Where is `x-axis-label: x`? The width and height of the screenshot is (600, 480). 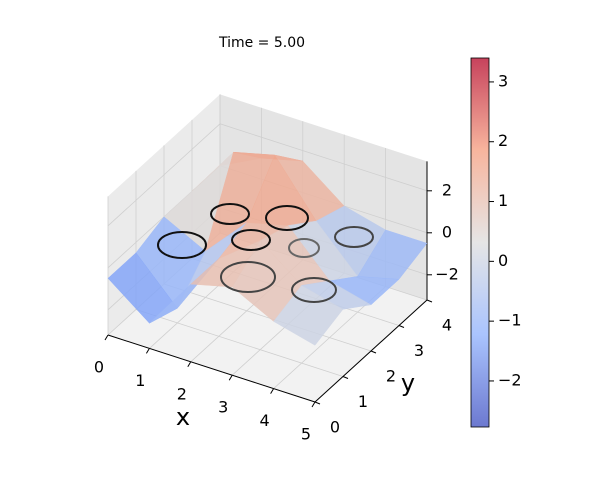
x-axis-label: x is located at coordinates (183, 417).